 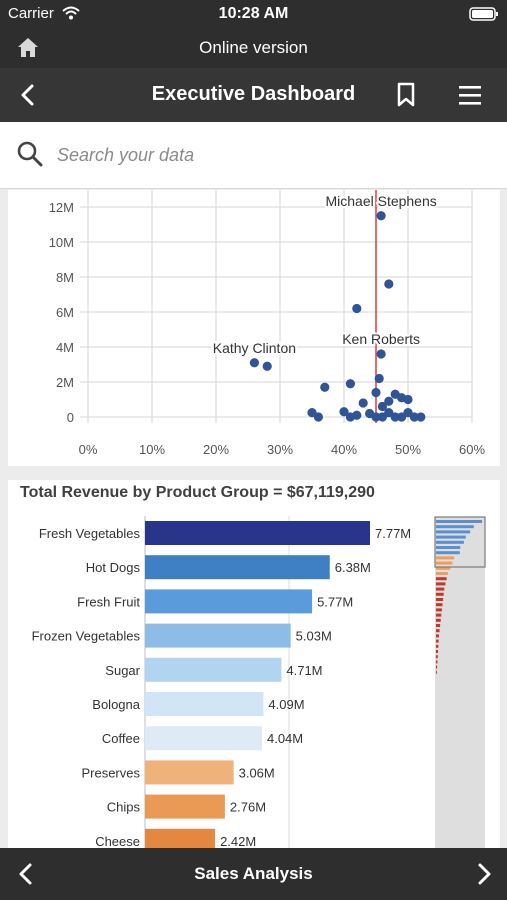 I want to click on point-label: Kathy Clinton, so click(x=254, y=348).